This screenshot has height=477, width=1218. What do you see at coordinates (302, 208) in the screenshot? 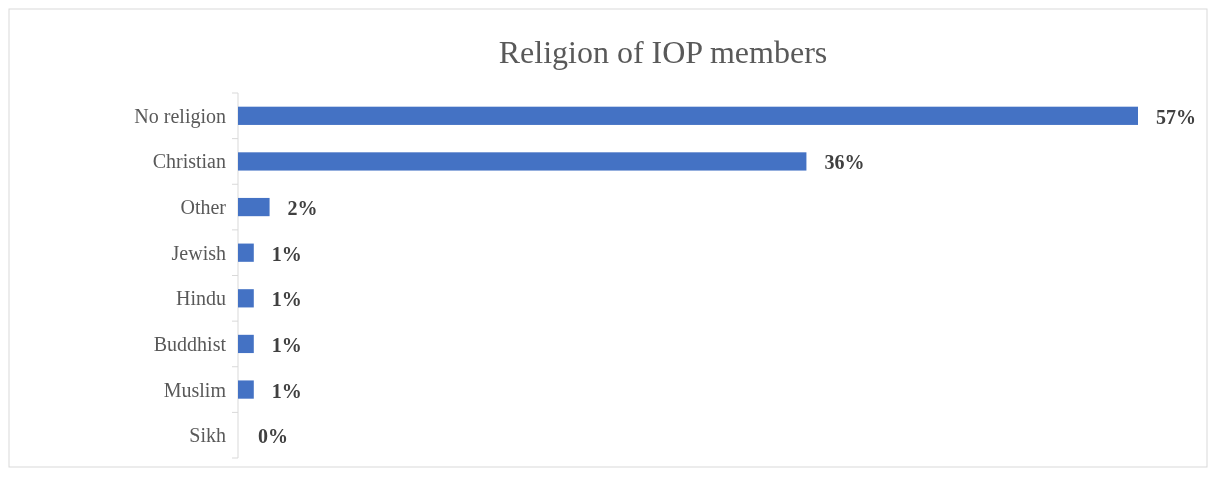
I see `data-label: 2%` at bounding box center [302, 208].